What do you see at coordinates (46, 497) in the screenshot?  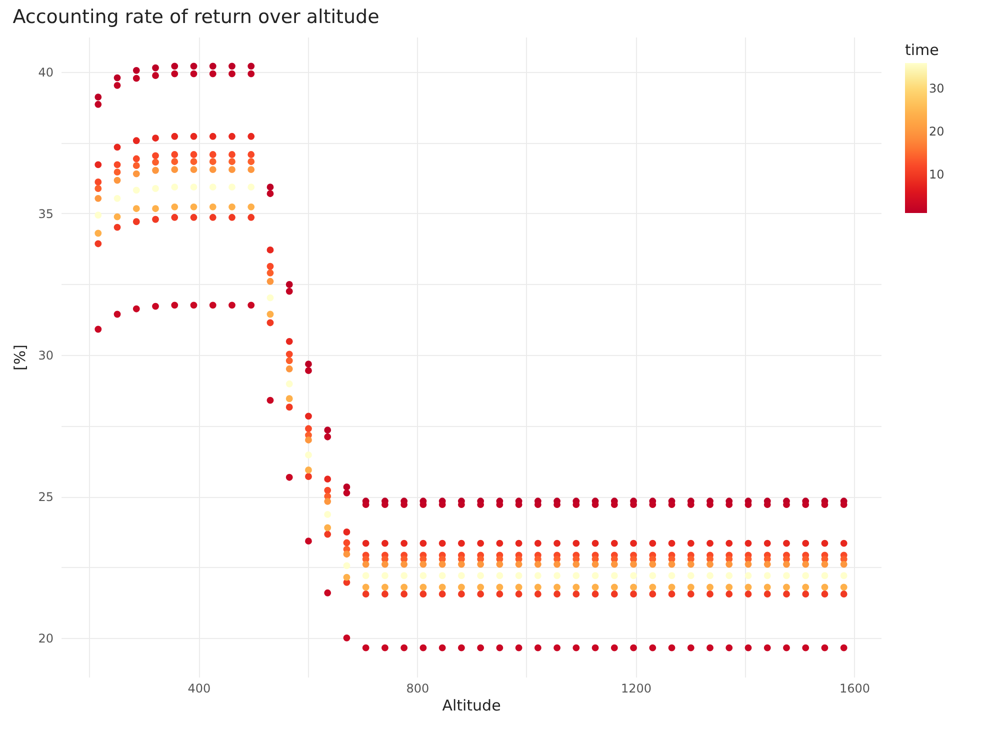 I see `y-tick-label: 25` at bounding box center [46, 497].